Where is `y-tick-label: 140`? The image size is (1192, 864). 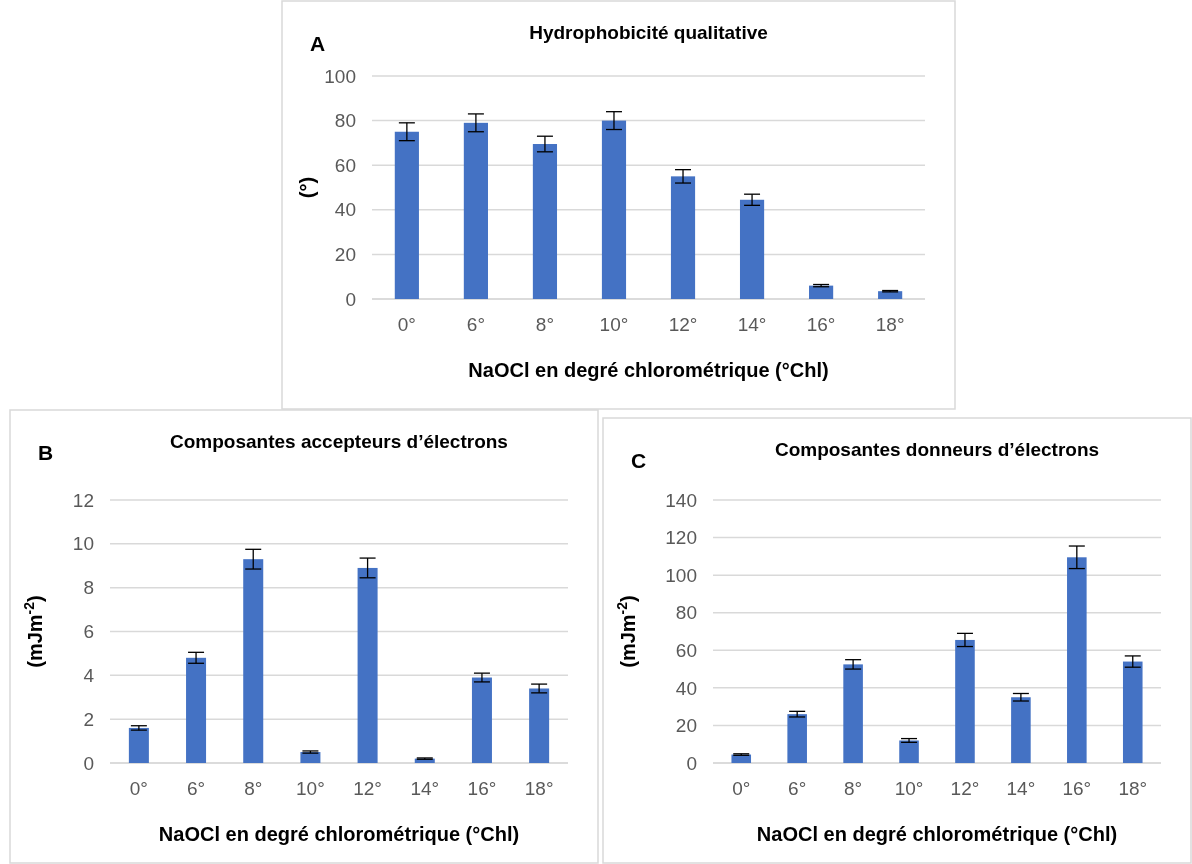 y-tick-label: 140 is located at coordinates (681, 500).